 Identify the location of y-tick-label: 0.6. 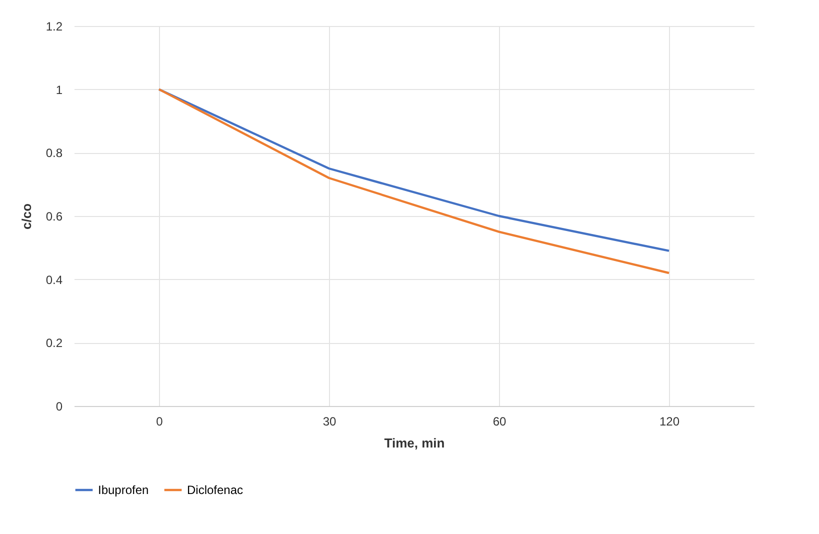
(54, 217).